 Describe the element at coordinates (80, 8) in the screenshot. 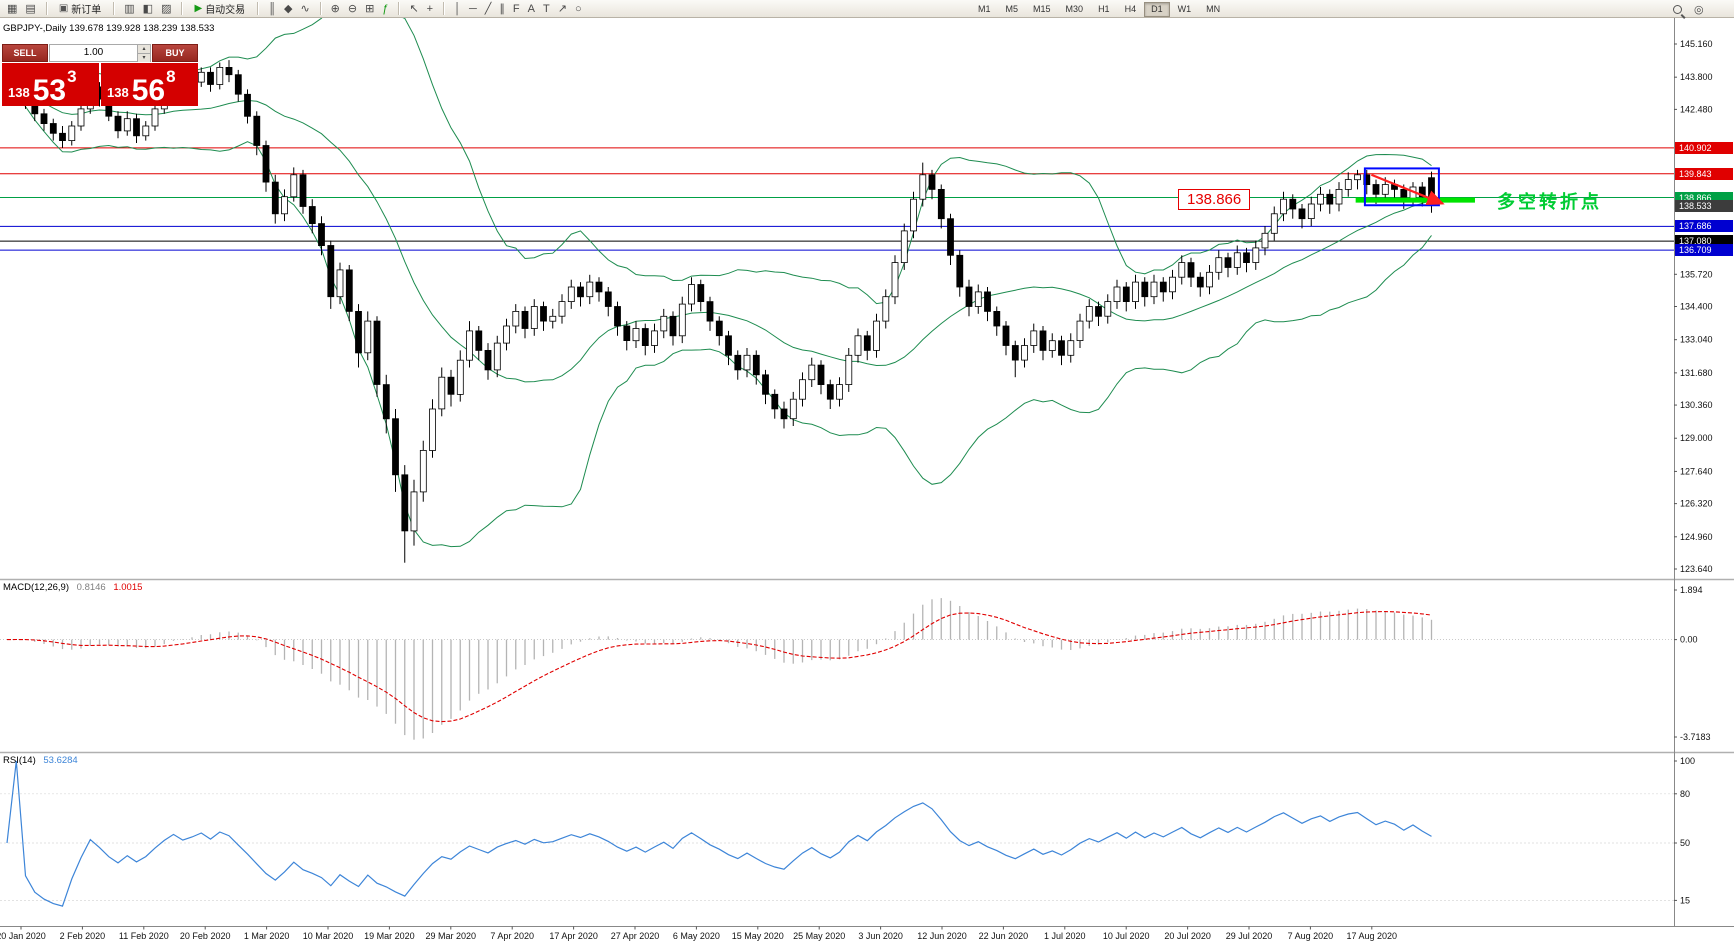

I see `new-order-button: ▣ 新订单` at that location.